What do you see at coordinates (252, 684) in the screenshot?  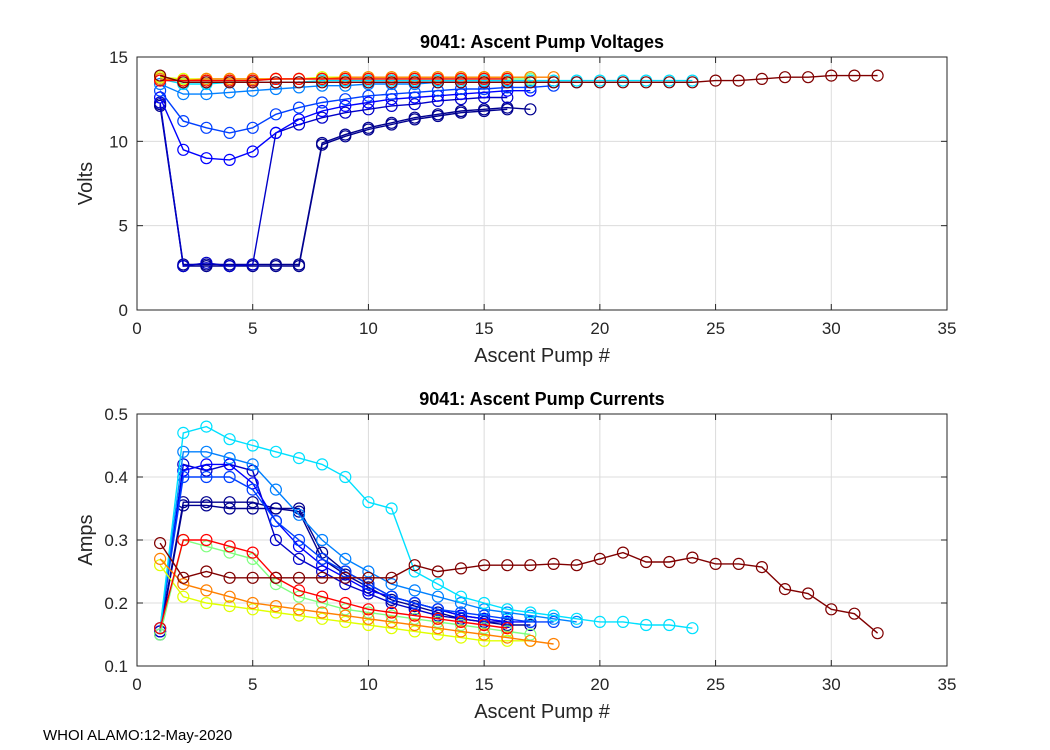 I see `x-tick-label: 5` at bounding box center [252, 684].